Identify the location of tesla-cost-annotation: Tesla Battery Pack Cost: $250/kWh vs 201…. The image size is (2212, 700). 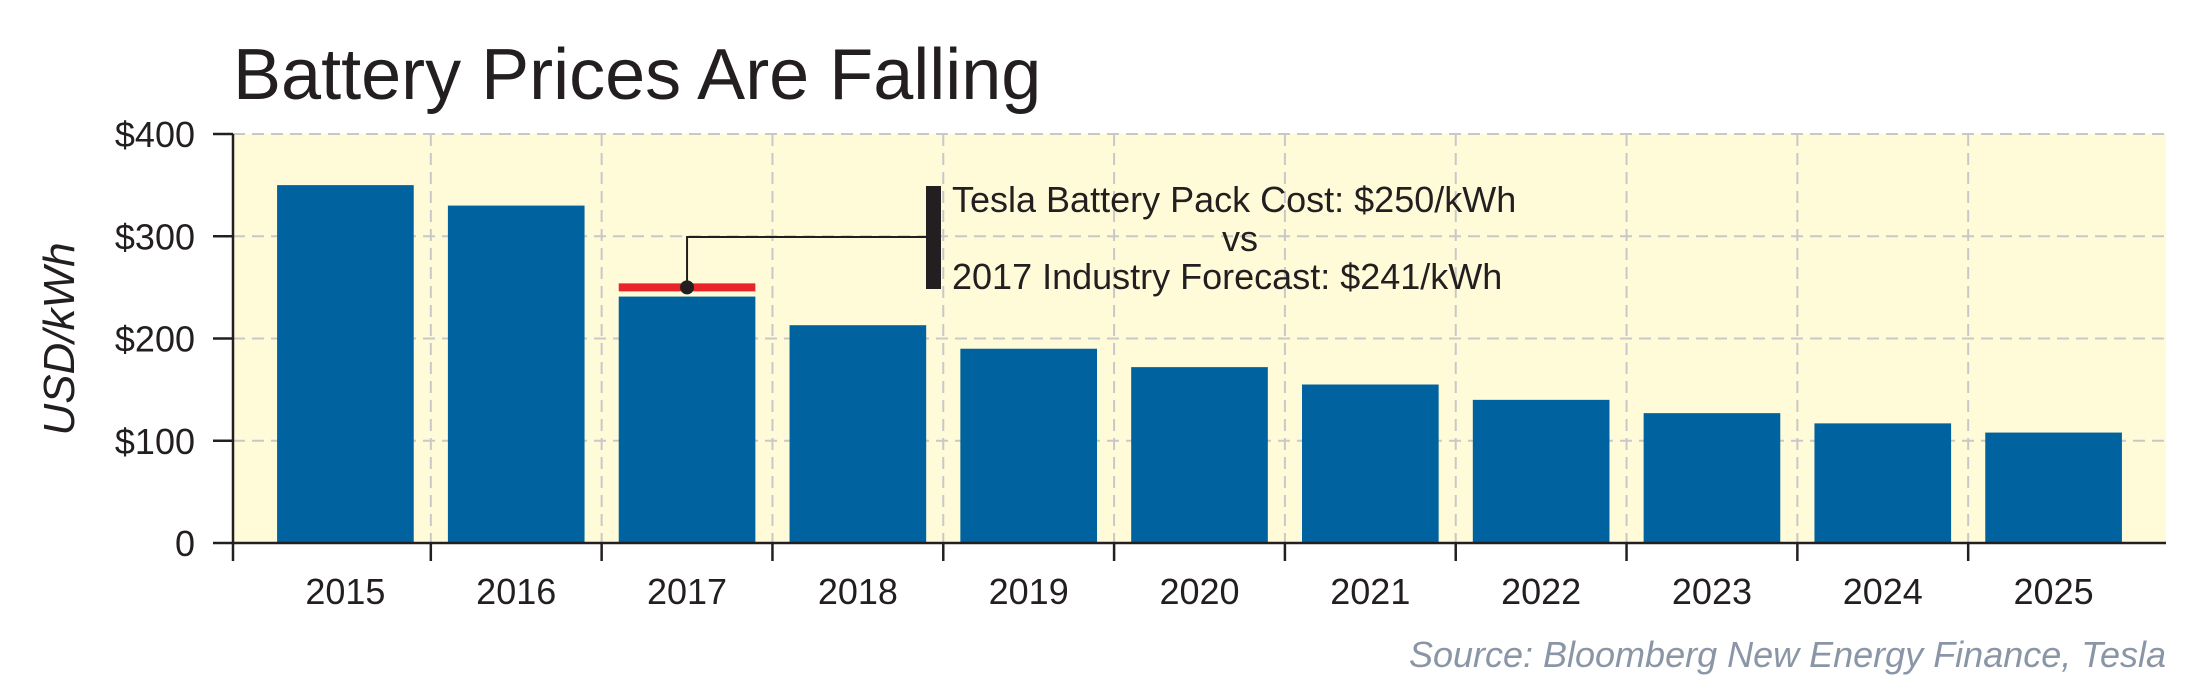
(1067, 238).